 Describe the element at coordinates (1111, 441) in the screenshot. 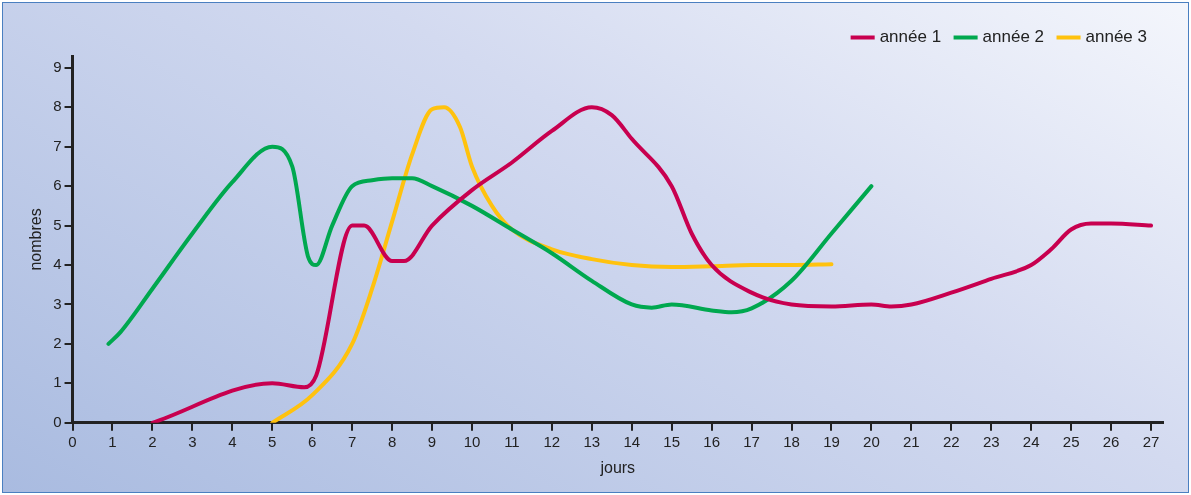

I see `x-tick-label: 26` at that location.